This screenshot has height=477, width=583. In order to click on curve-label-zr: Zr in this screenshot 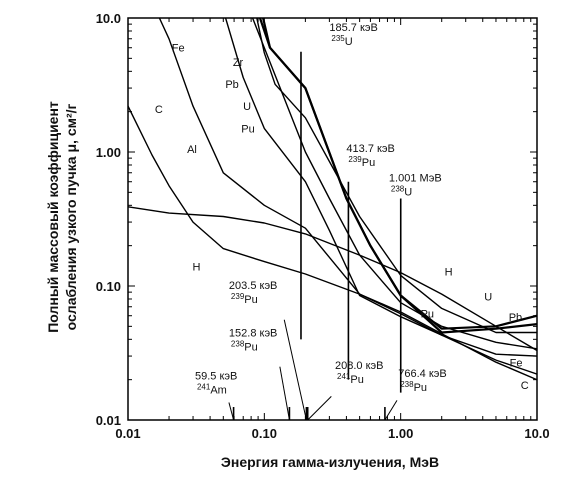, I will do `click(238, 63)`.